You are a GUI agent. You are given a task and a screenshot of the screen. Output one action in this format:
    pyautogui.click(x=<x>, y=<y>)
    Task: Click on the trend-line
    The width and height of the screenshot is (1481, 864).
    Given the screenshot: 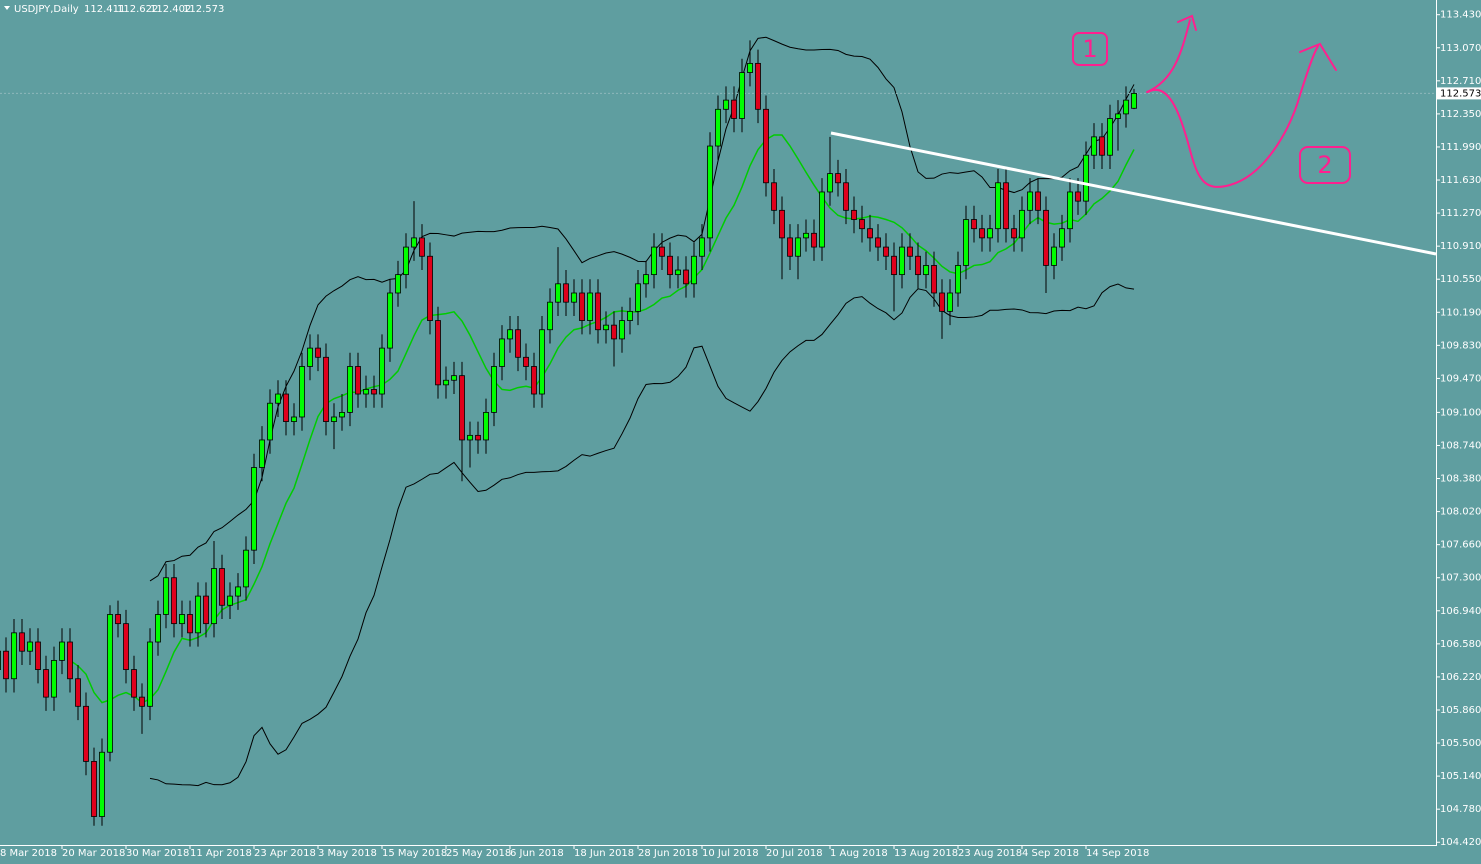 What is the action you would take?
    pyautogui.click(x=1133, y=193)
    